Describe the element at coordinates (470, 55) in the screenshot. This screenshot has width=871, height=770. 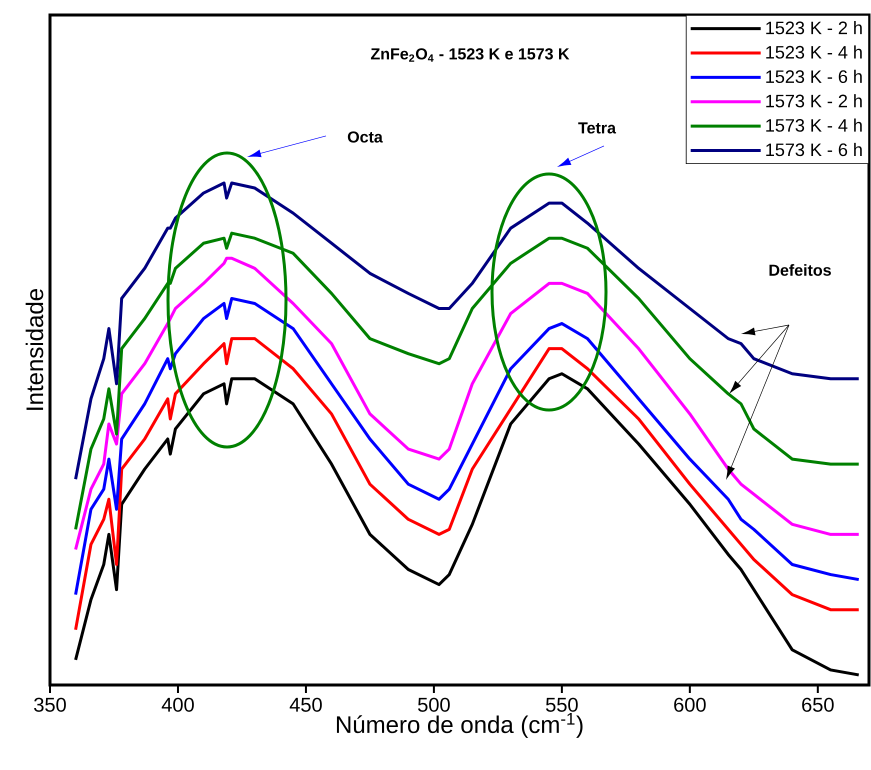
I see `chart-title: ZnFe$_{2}$O$_{4}$ - 1523 K e 1573 K` at that location.